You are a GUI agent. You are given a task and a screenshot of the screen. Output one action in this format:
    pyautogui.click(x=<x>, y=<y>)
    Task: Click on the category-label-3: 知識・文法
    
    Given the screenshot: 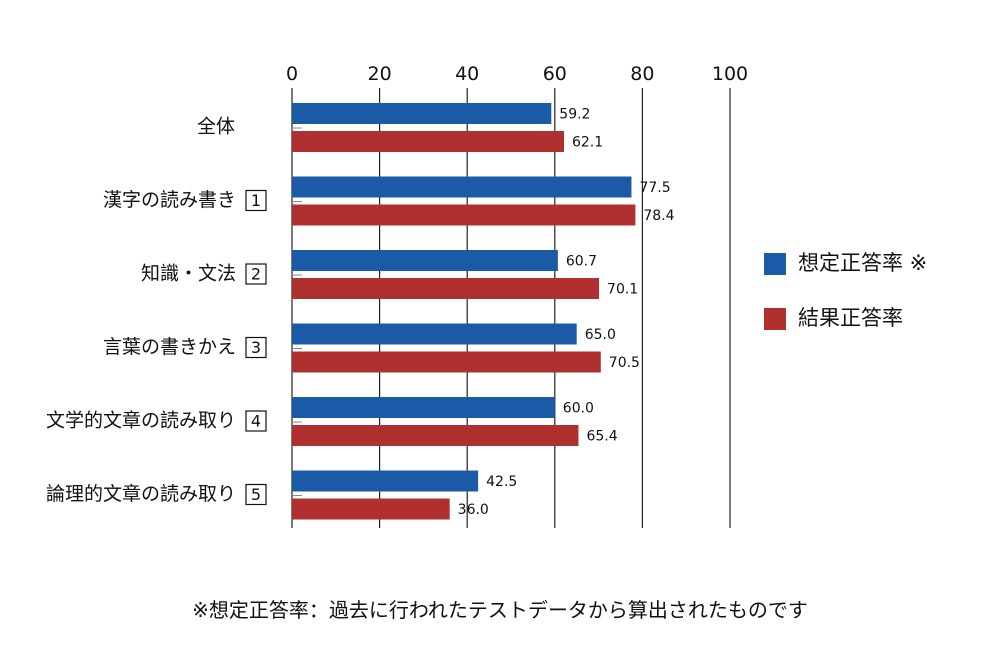 What is the action you would take?
    pyautogui.click(x=188, y=274)
    